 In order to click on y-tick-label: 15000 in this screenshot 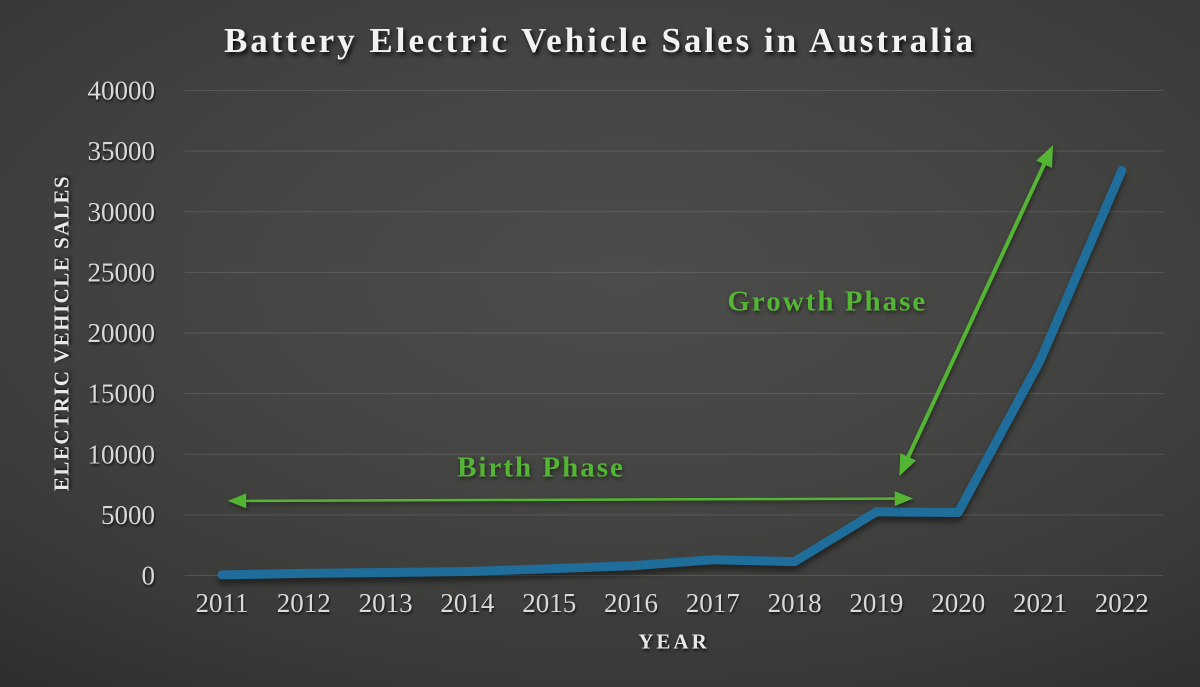, I will do `click(122, 394)`.